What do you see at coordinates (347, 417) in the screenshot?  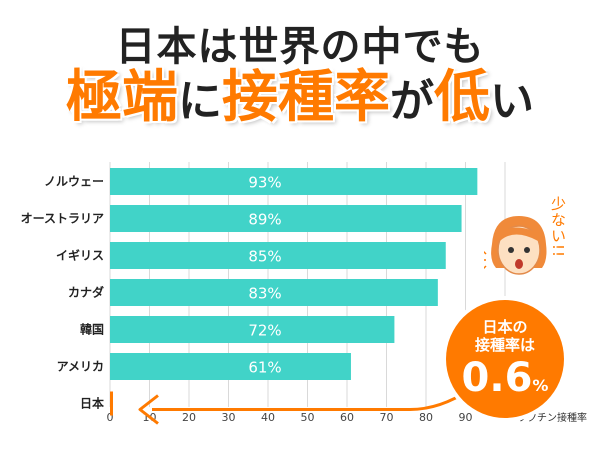 I see `x-tick-label: 60` at bounding box center [347, 417].